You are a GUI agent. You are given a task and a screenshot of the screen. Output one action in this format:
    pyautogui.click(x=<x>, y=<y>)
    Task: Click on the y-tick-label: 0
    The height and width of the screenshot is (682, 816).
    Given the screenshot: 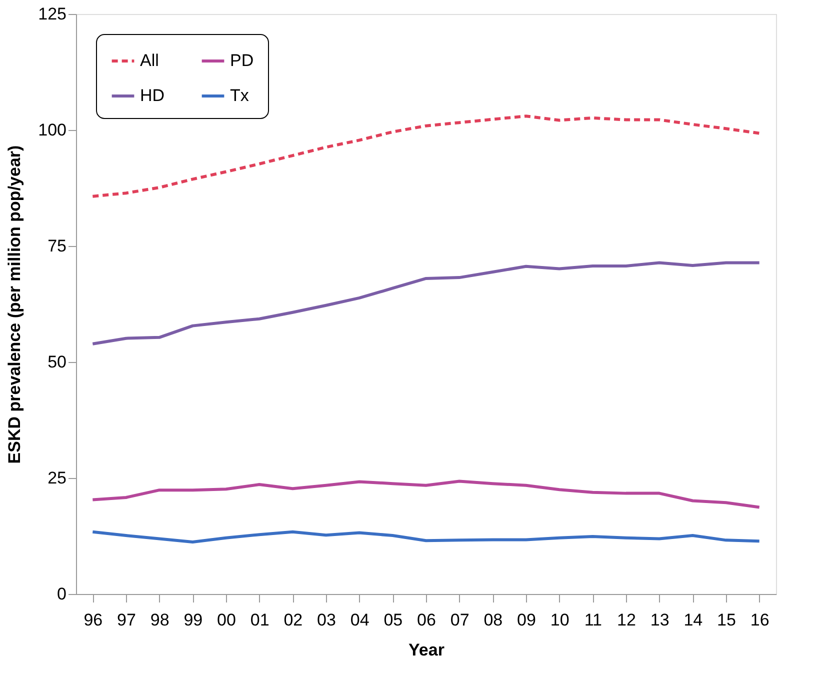 What is the action you would take?
    pyautogui.click(x=61, y=594)
    